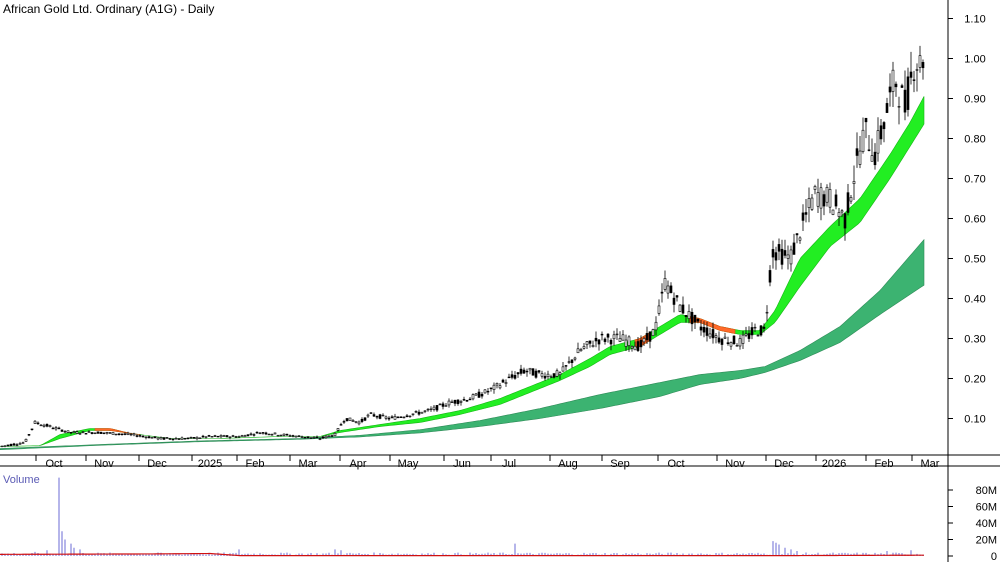 Image resolution: width=1000 pixels, height=562 pixels. What do you see at coordinates (974, 340) in the screenshot?
I see `price-tick-label: 0.30` at bounding box center [974, 340].